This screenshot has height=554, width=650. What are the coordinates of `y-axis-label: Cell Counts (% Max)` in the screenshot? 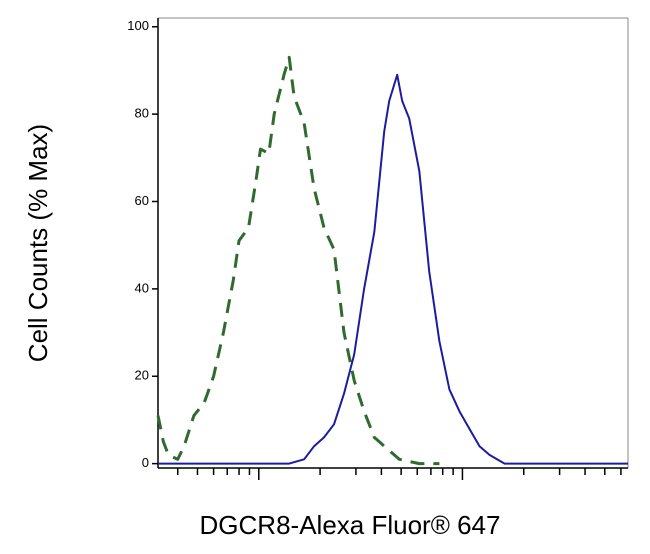 It's located at (38, 243).